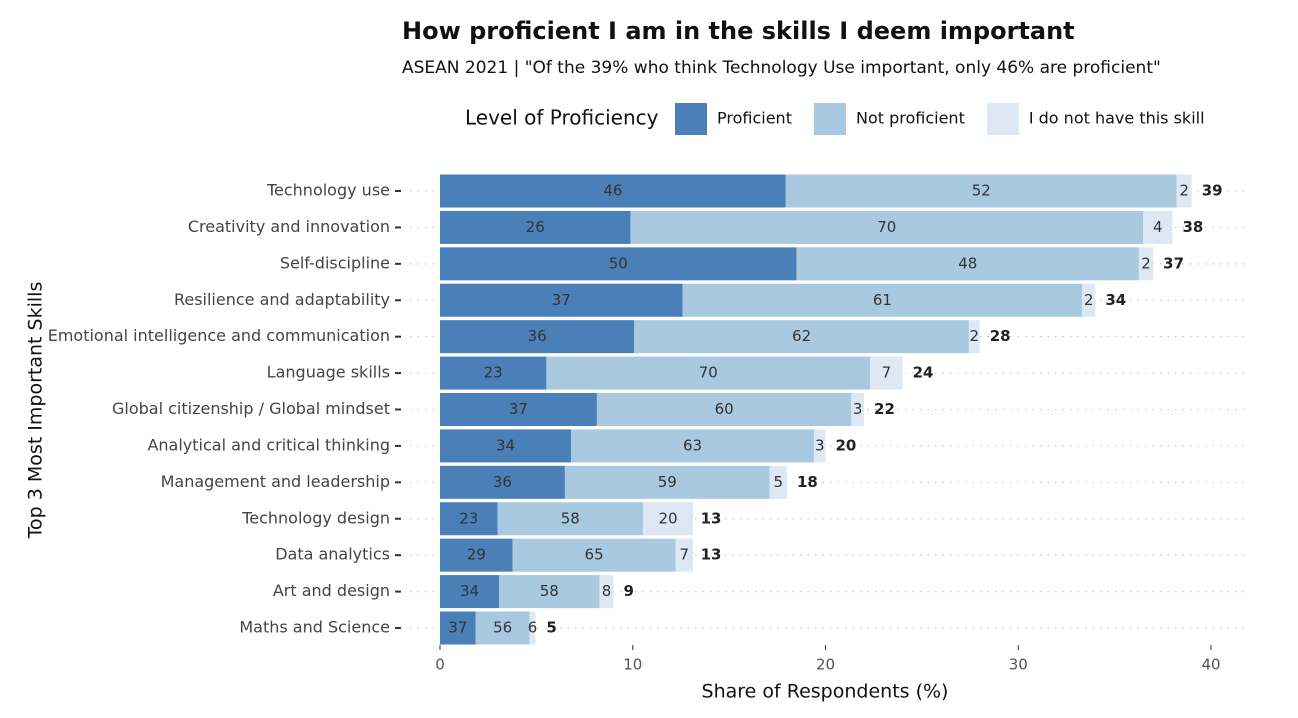  I want to click on segment-label: 48, so click(967, 263).